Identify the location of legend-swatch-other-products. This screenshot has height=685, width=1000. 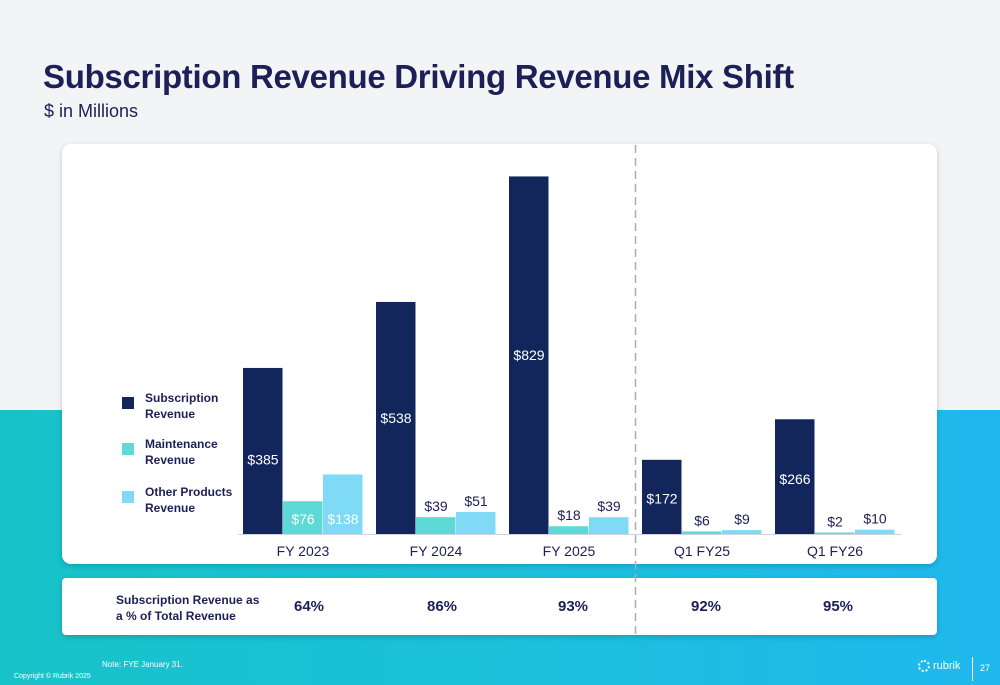
(128, 497).